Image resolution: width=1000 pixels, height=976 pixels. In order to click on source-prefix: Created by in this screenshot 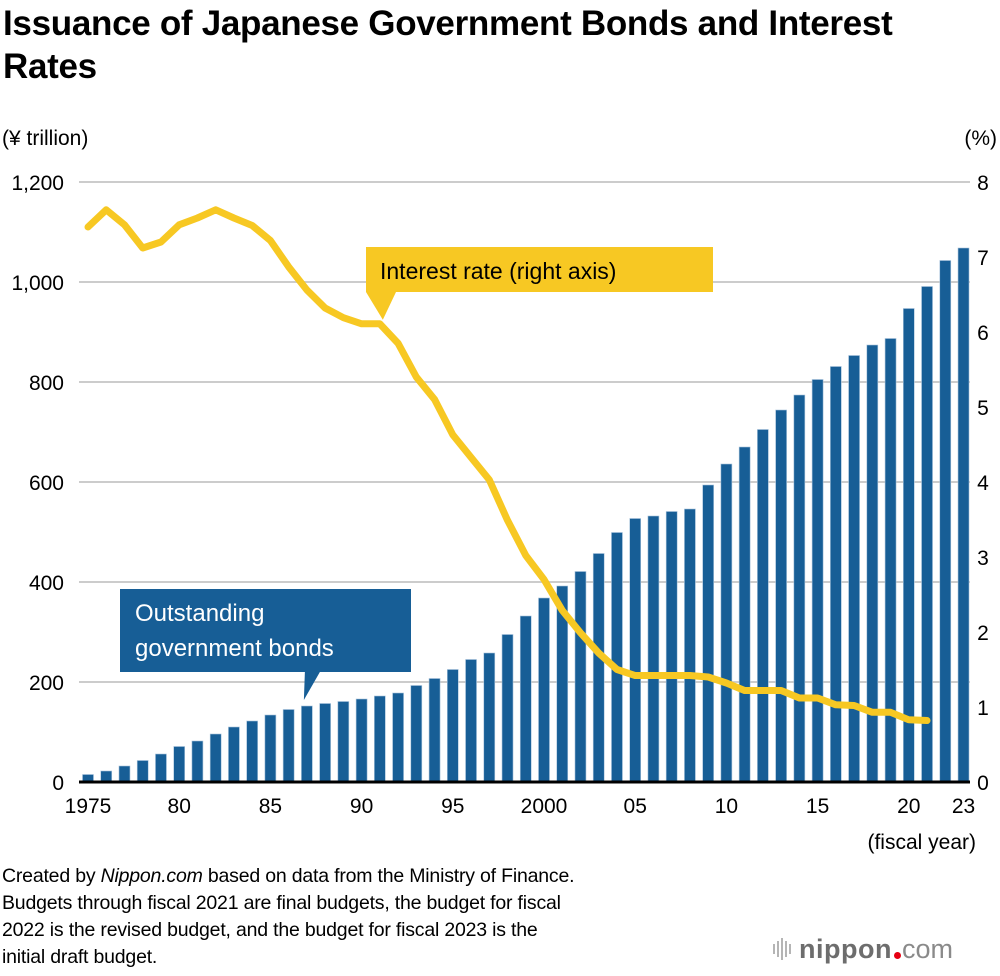, I will do `click(51, 876)`.